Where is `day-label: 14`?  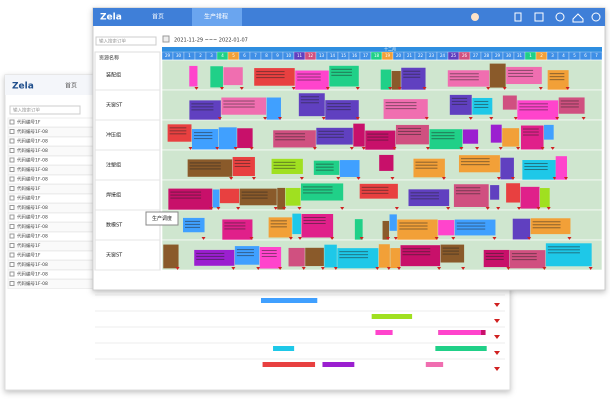
day-label: 14 is located at coordinates (333, 55).